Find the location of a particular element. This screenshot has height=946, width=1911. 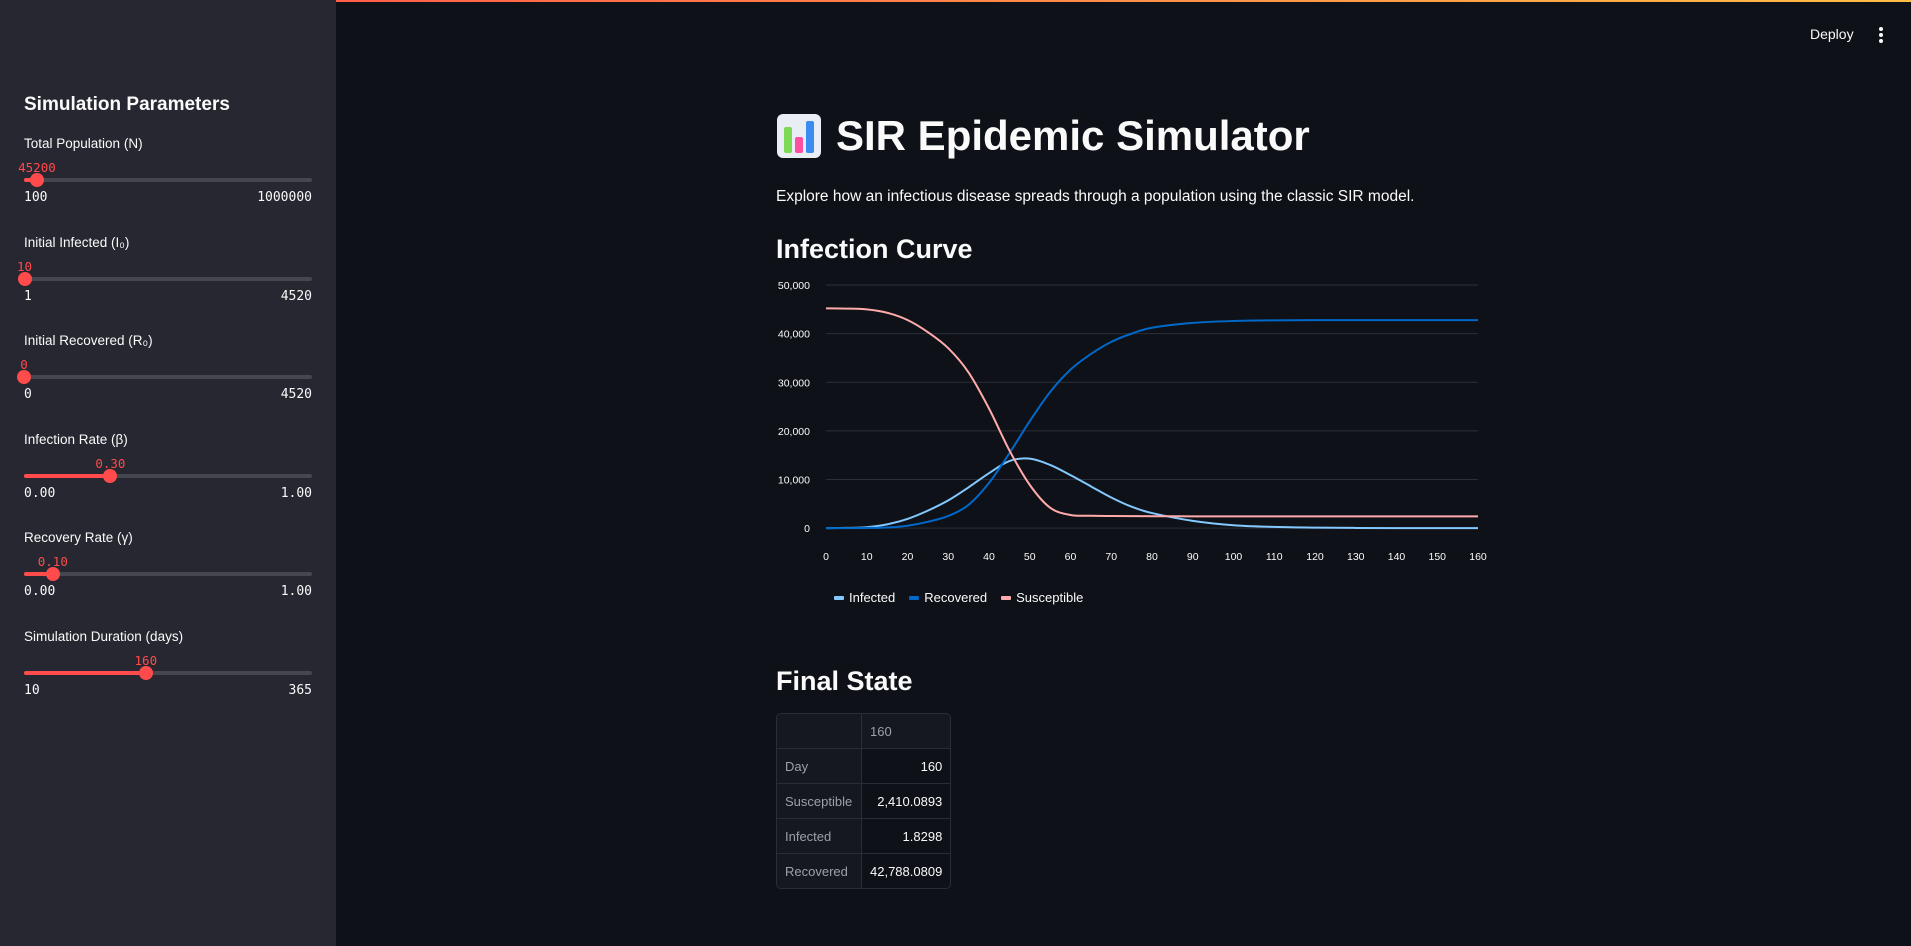

row-value: 42,788.0809 is located at coordinates (906, 870).